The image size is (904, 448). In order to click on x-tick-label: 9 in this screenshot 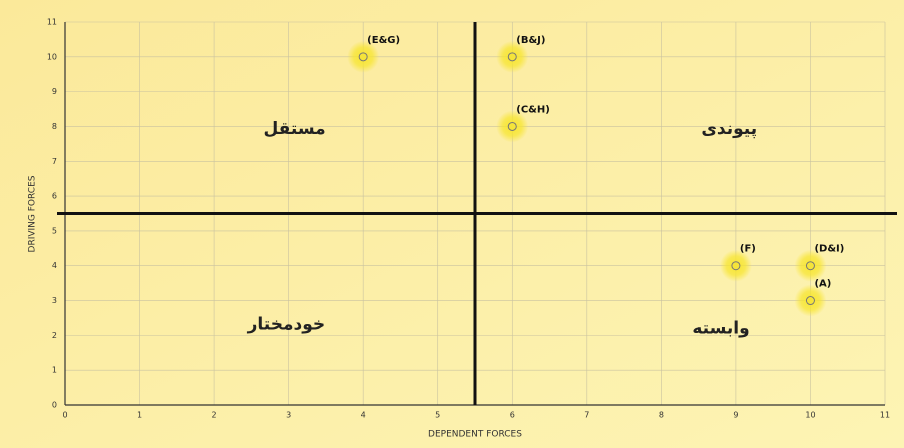, I will do `click(735, 415)`.